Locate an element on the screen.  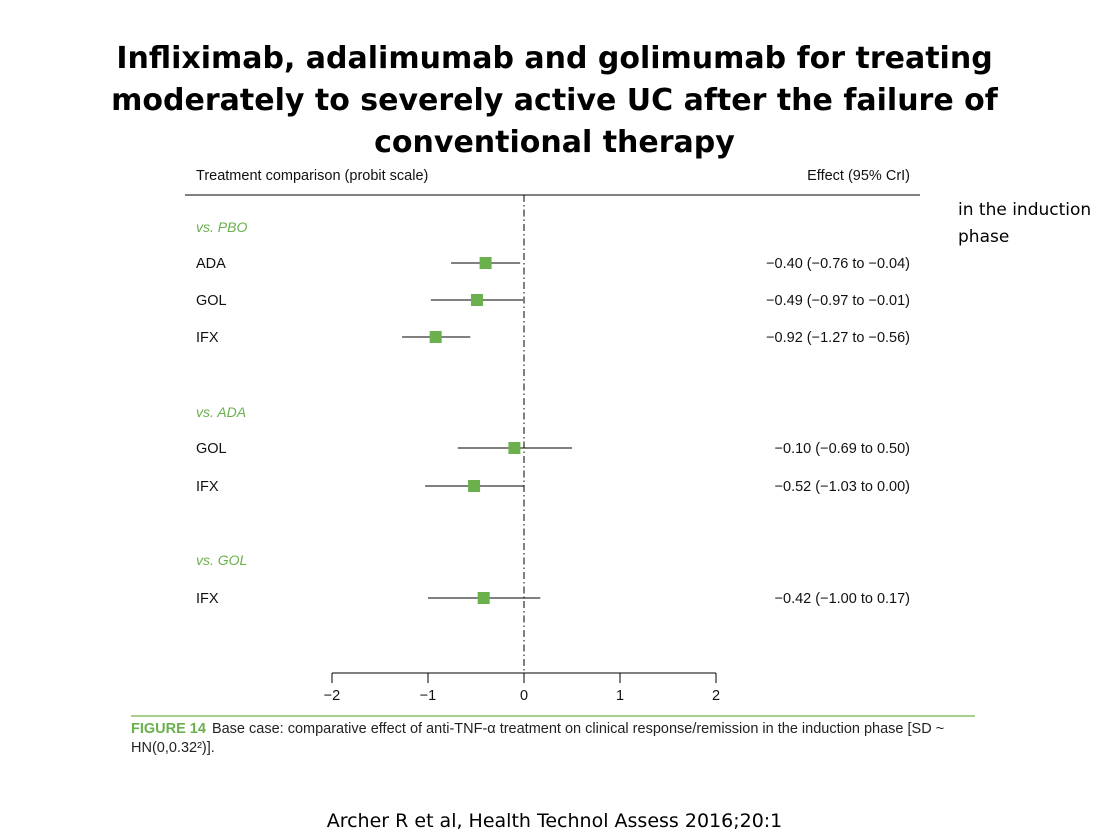
x-tick-label: −1 is located at coordinates (428, 696).